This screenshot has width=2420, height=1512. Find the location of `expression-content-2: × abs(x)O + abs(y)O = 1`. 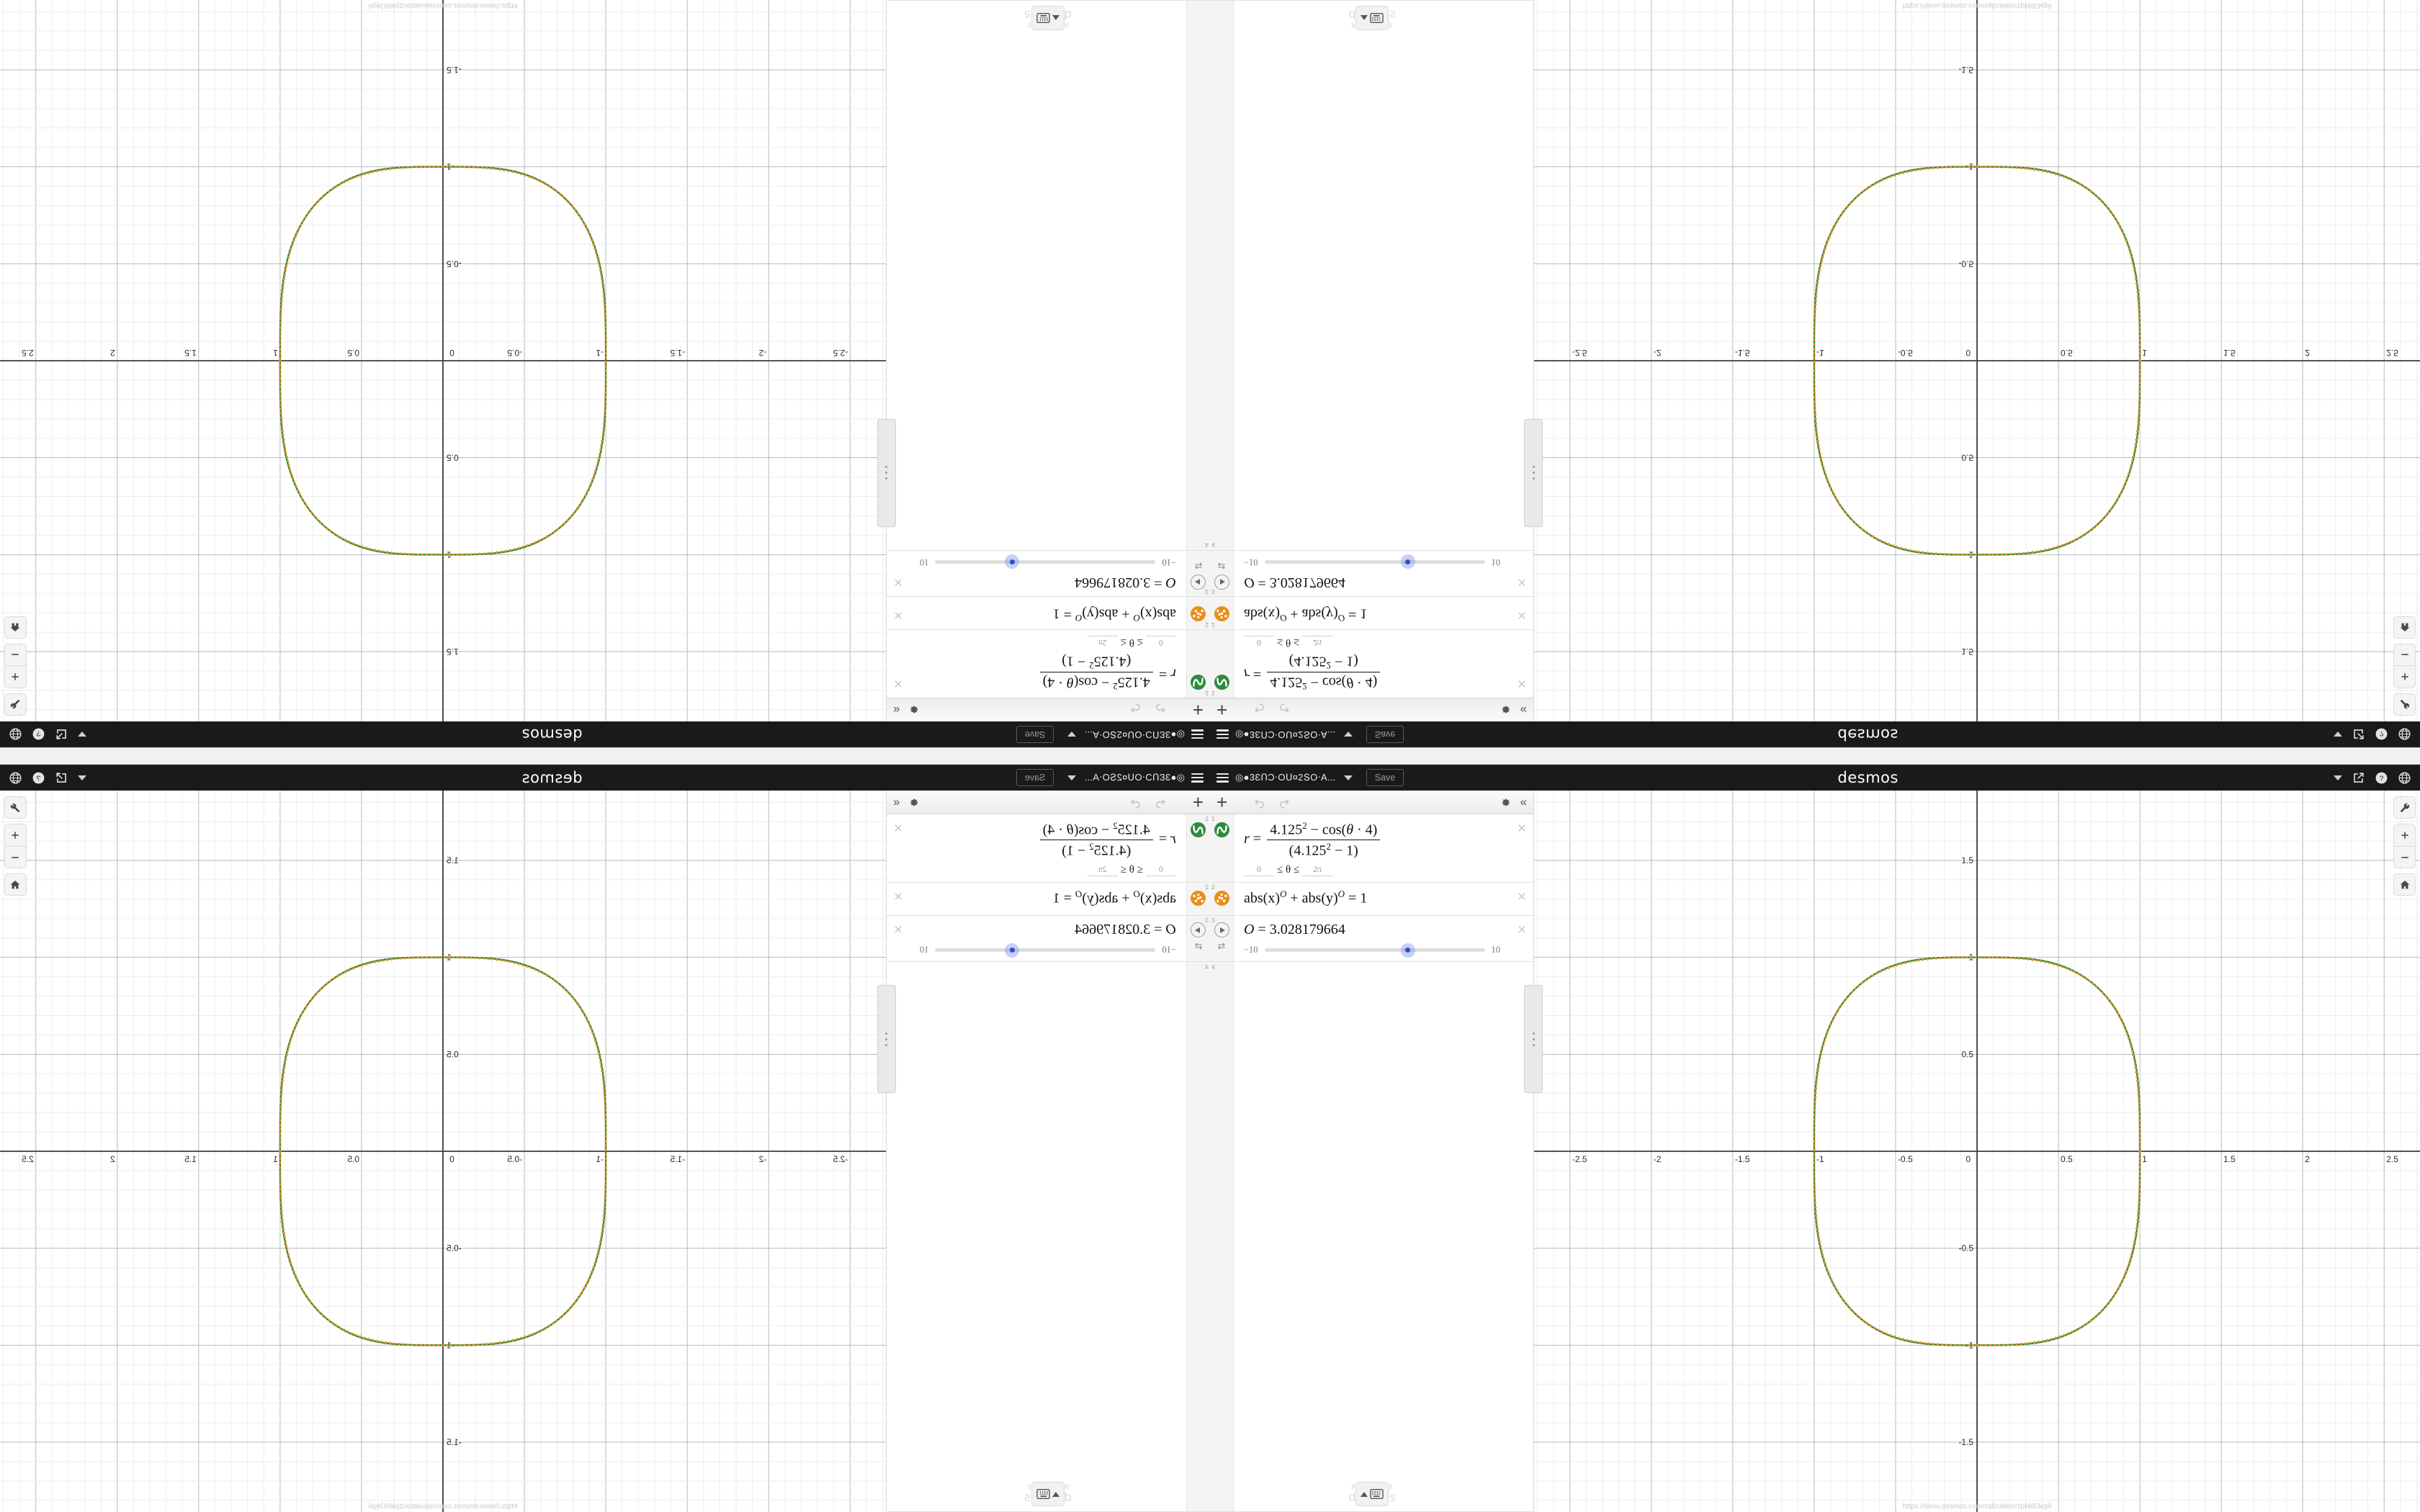

expression-content-2: × abs(x)O + abs(y)O = 1 is located at coordinates (1383, 899).